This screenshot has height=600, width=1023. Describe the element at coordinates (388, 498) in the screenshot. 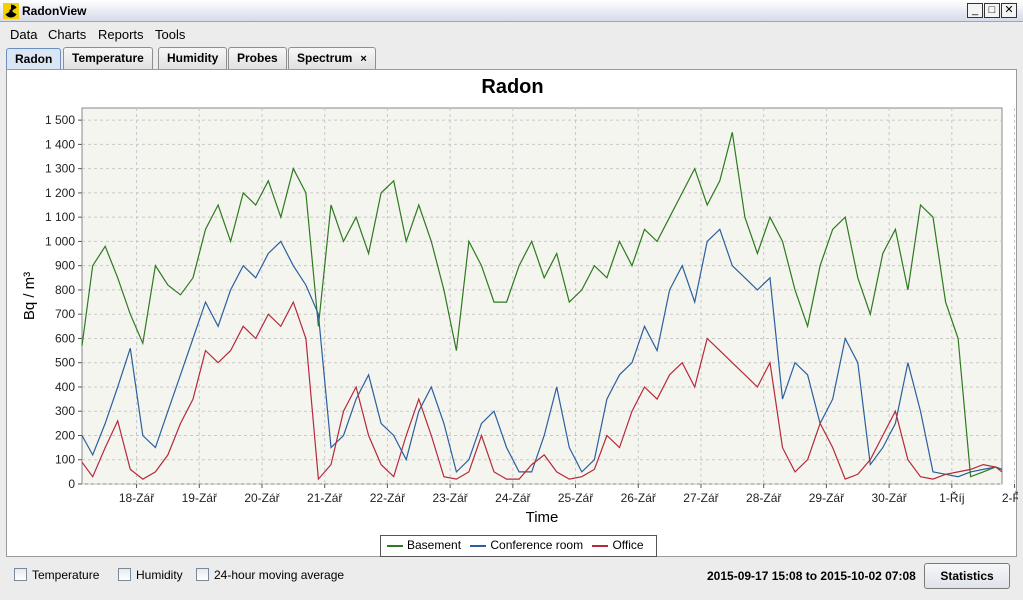

I see `x-tick-label: 22-Zář` at that location.